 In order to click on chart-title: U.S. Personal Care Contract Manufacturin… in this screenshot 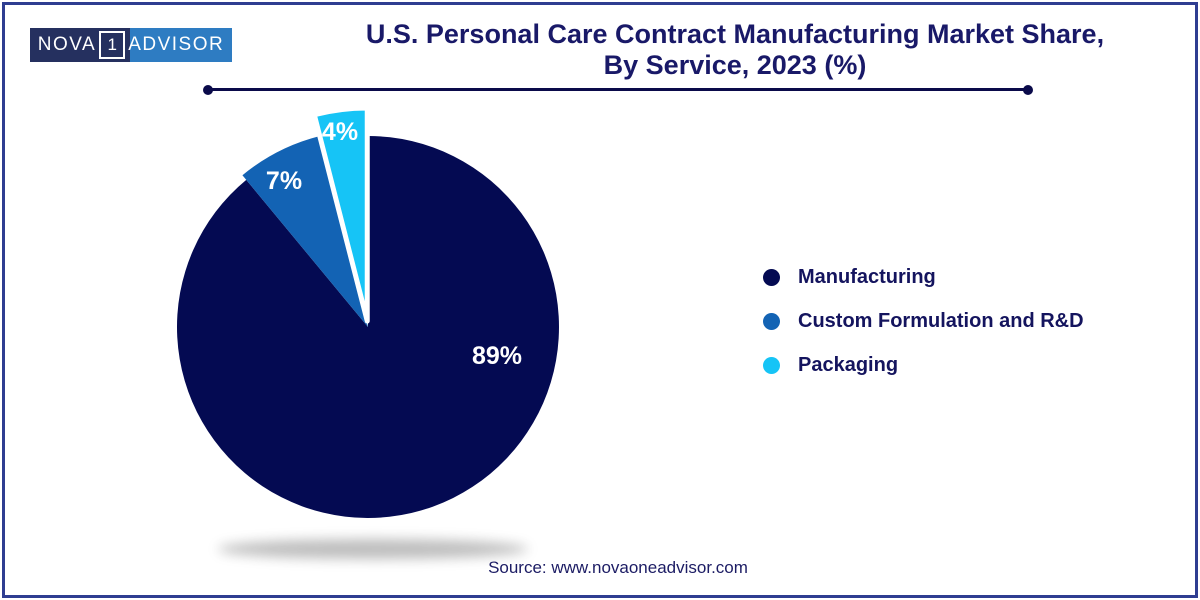, I will do `click(730, 50)`.